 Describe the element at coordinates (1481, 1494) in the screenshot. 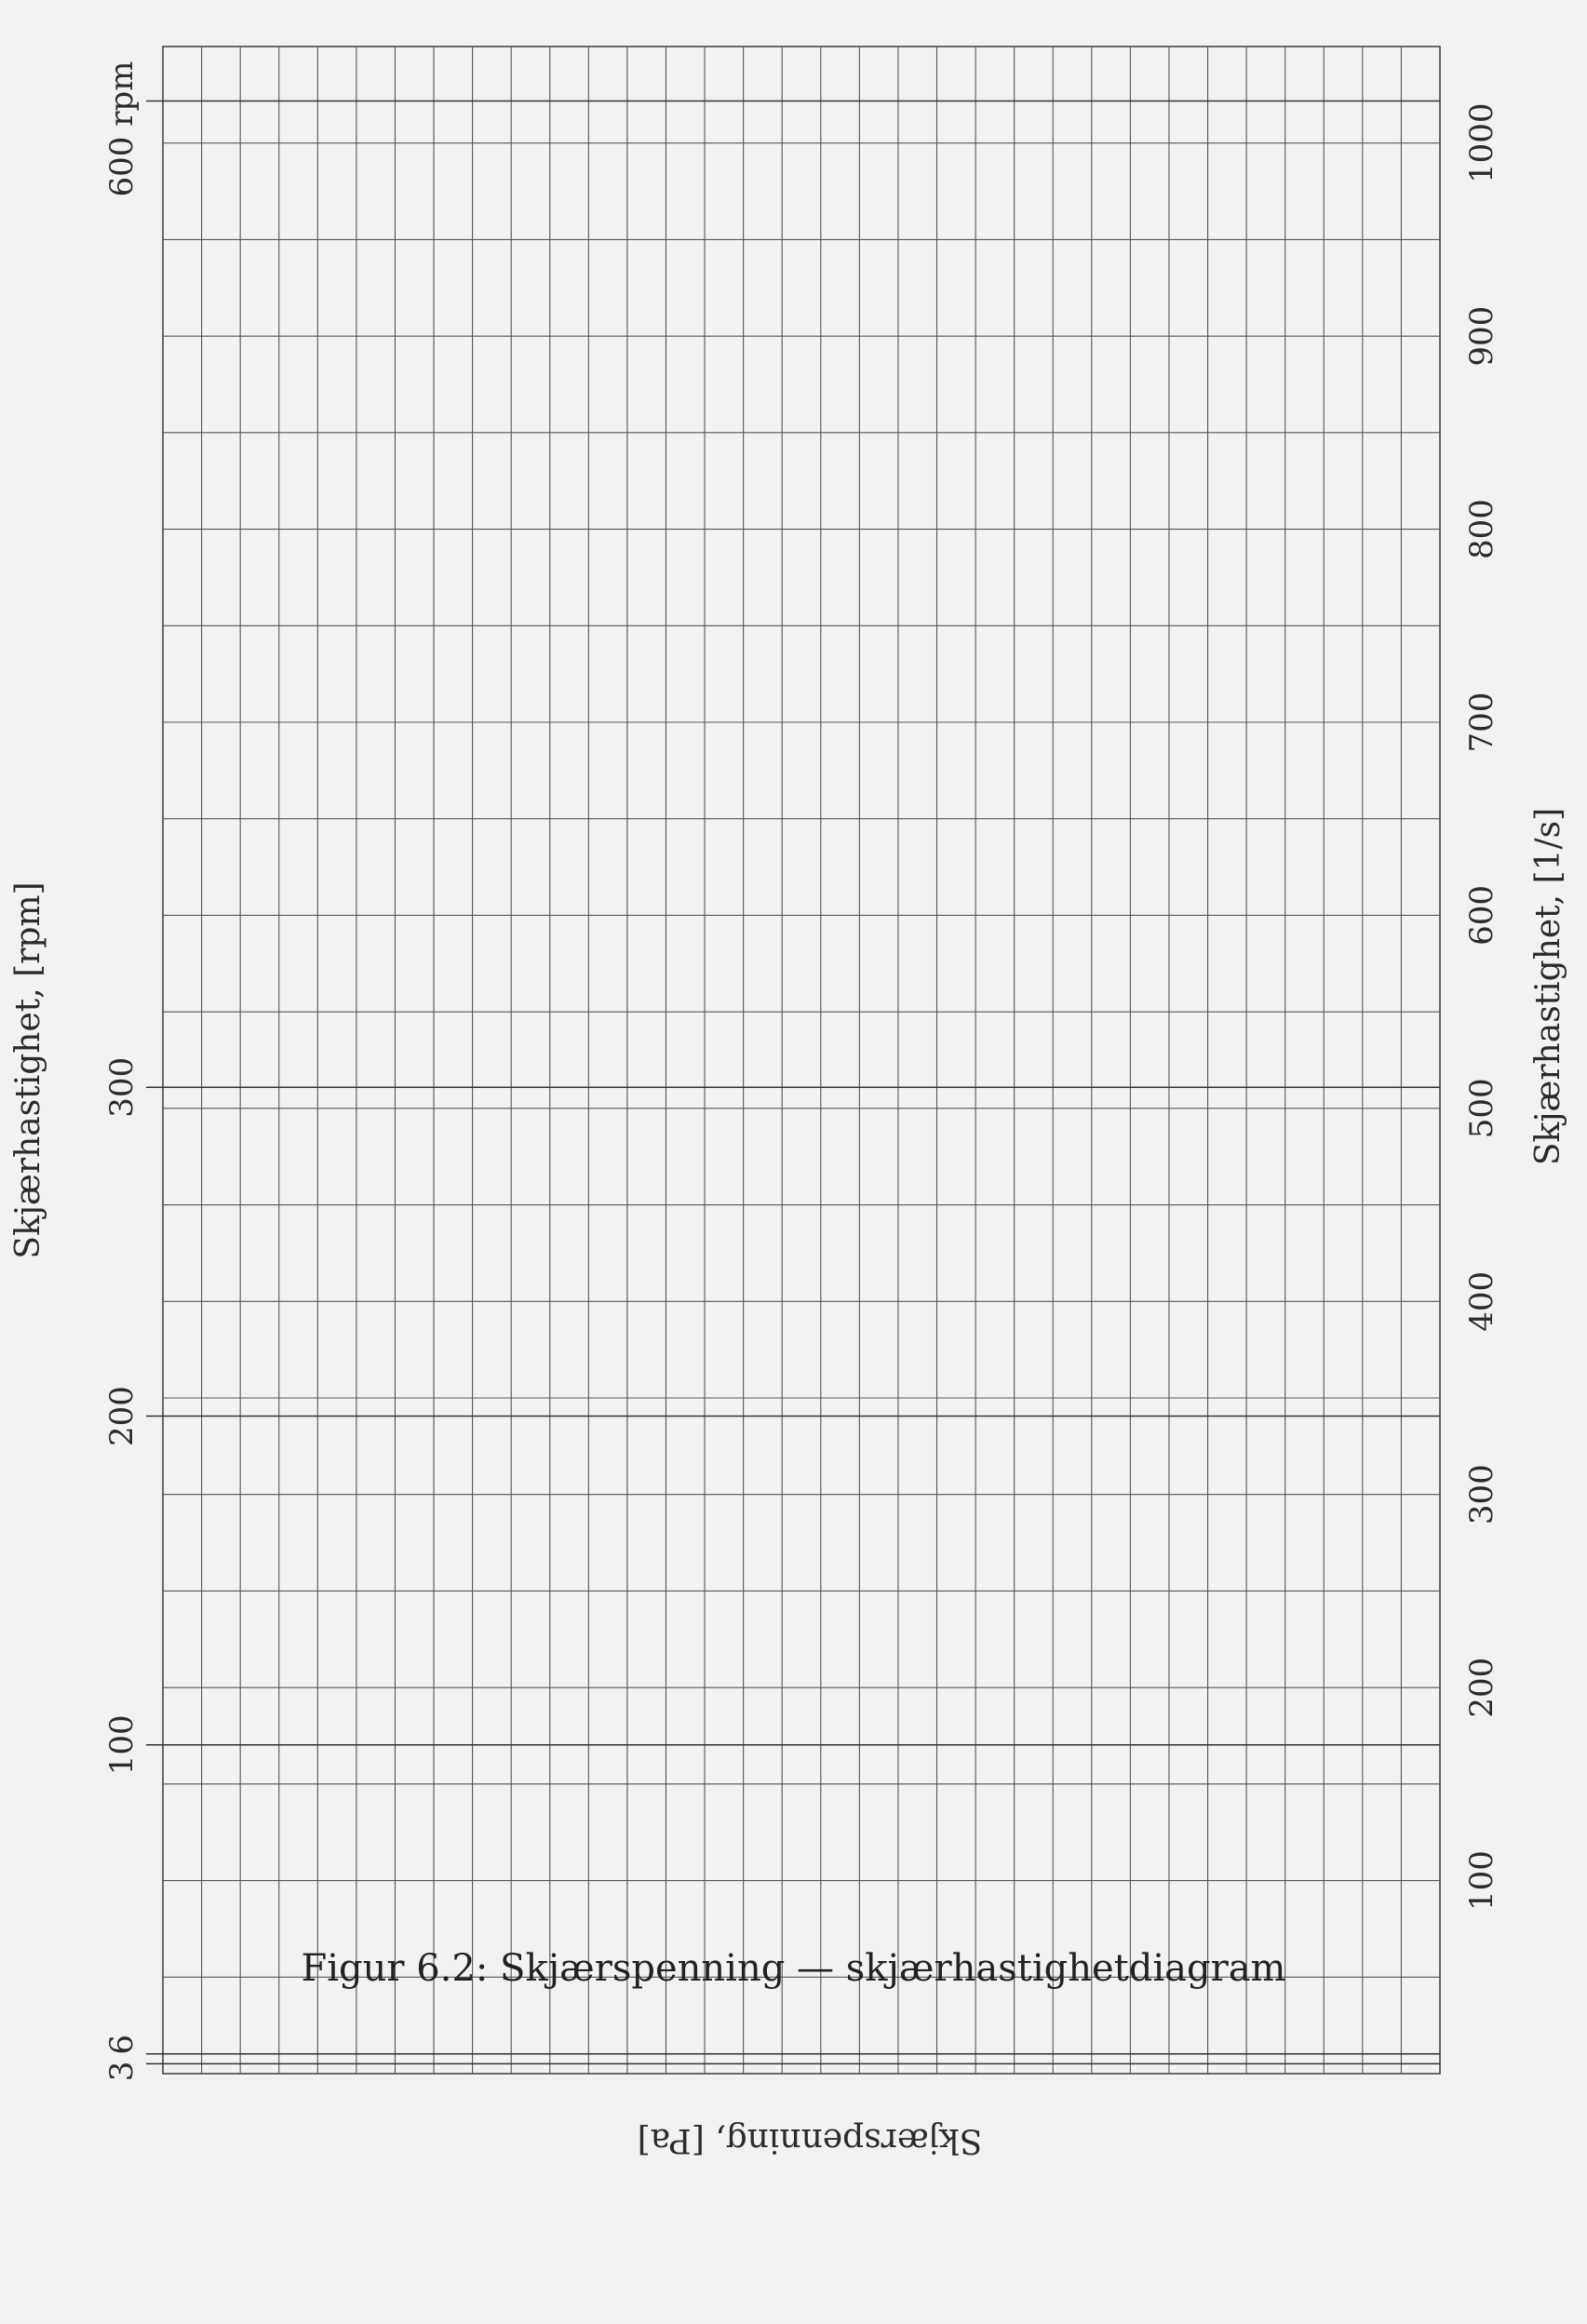

I see `shear-rate-tick-label: 300` at that location.